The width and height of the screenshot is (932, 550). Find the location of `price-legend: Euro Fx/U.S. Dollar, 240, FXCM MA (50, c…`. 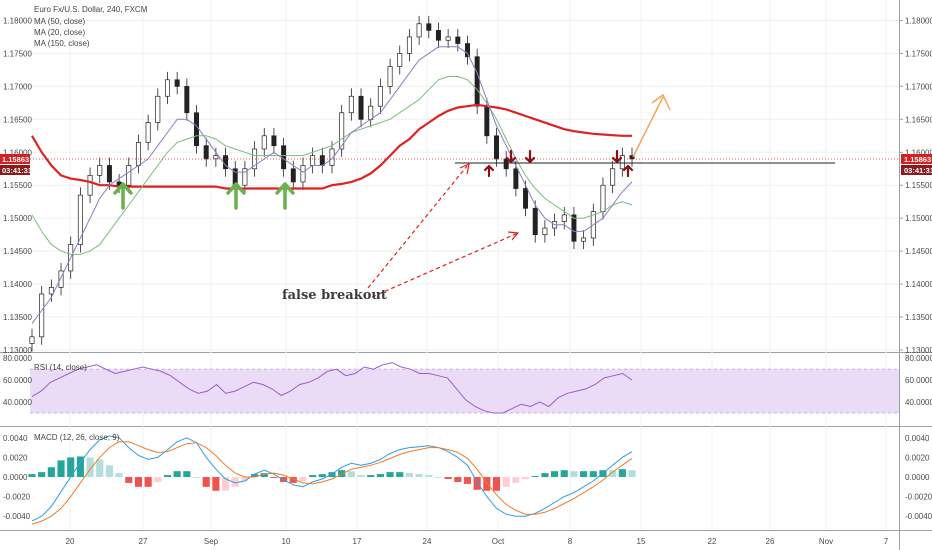

price-legend: Euro Fx/U.S. Dollar, 240, FXCM MA (50, c… is located at coordinates (91, 26).